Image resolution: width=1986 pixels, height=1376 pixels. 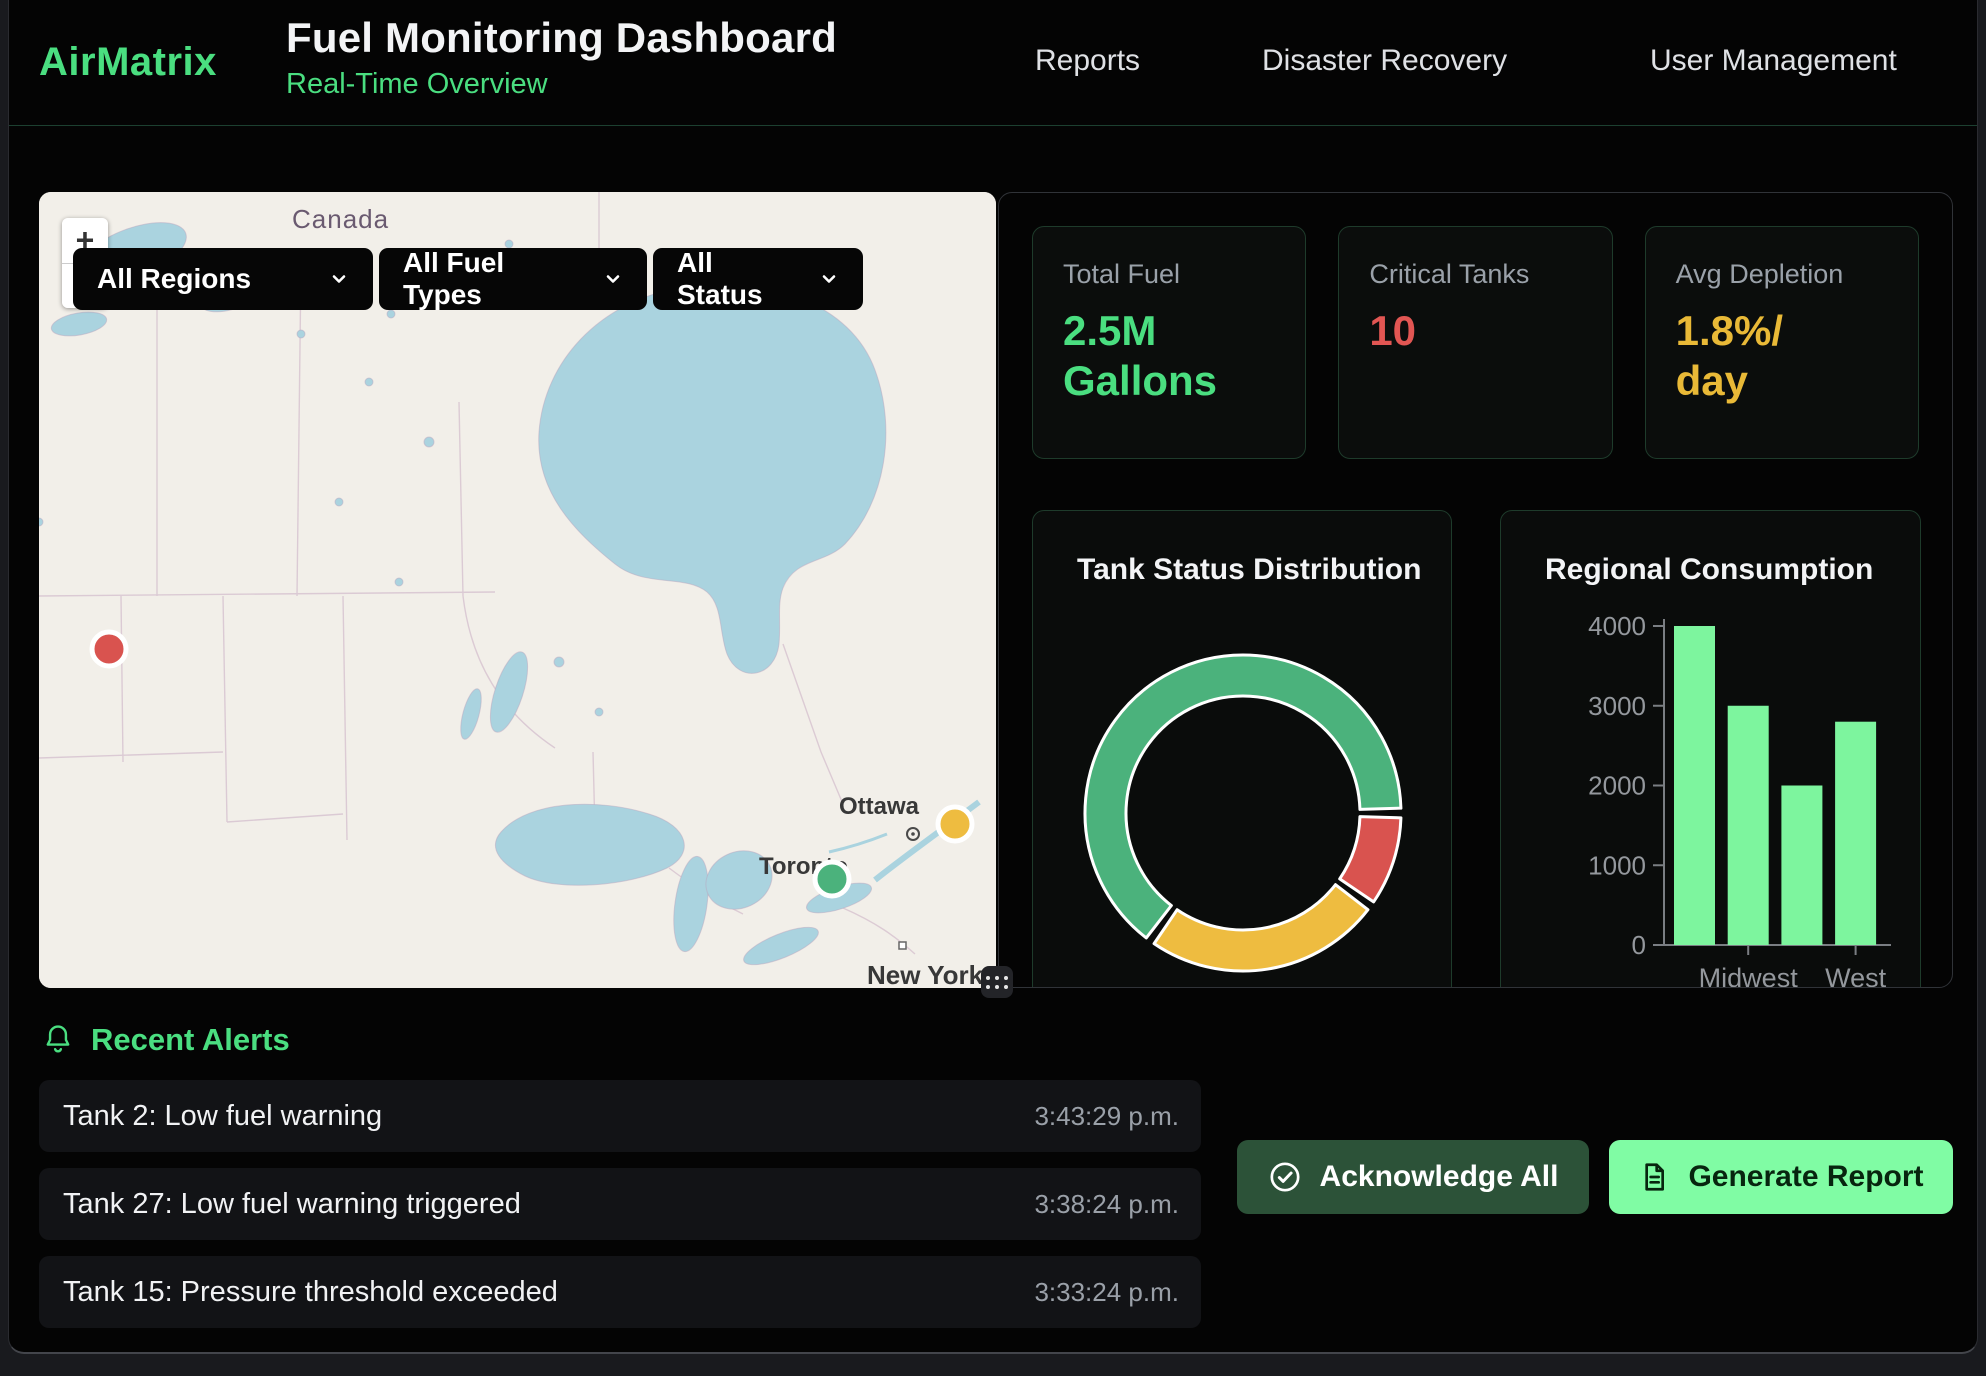 I want to click on tank-status-donut-chart, so click(x=1243, y=813).